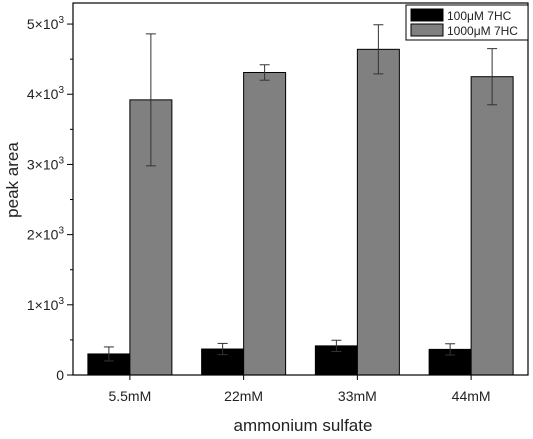 The image size is (533, 439). Describe the element at coordinates (357, 396) in the screenshot. I see `x-tick-label-2: 33mM` at that location.